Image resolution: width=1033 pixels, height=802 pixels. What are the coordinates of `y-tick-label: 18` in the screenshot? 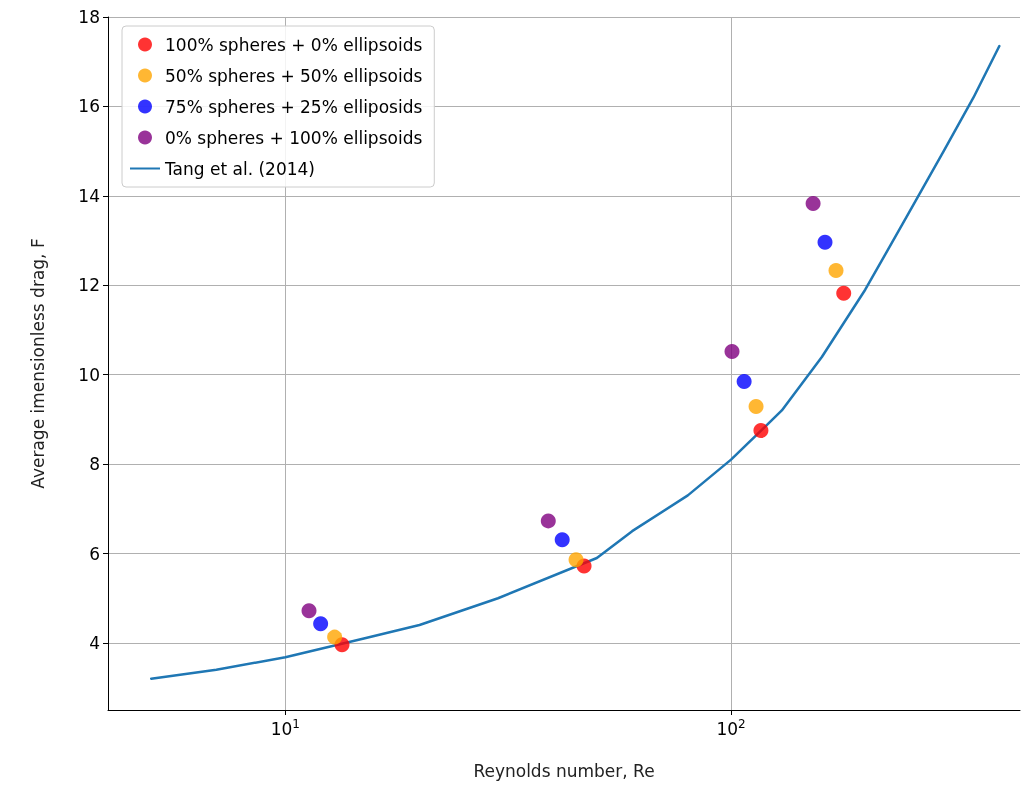 It's located at (89, 17).